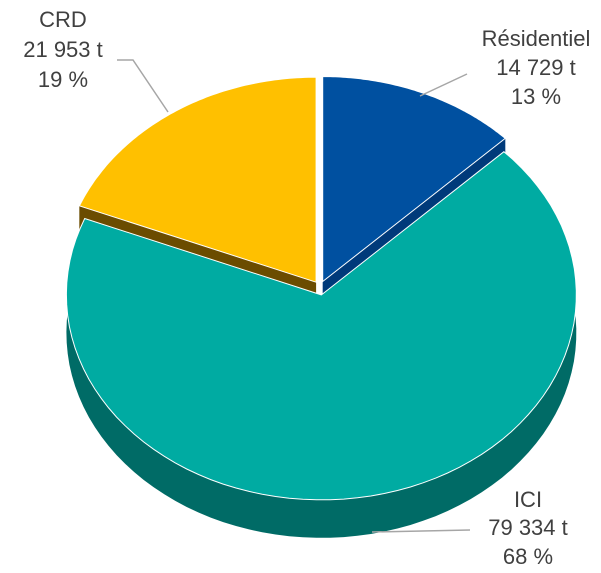 This screenshot has width=601, height=573. Describe the element at coordinates (63, 19) in the screenshot. I see `category-label: CRD` at that location.